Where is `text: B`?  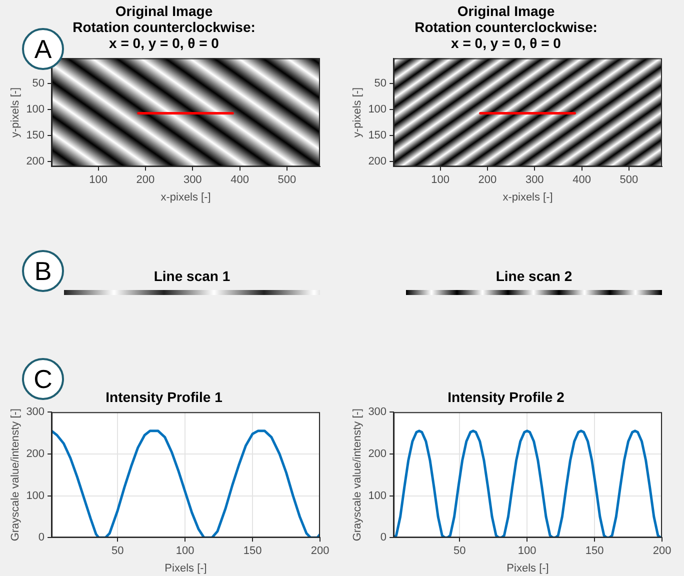
text: B is located at coordinates (43, 271).